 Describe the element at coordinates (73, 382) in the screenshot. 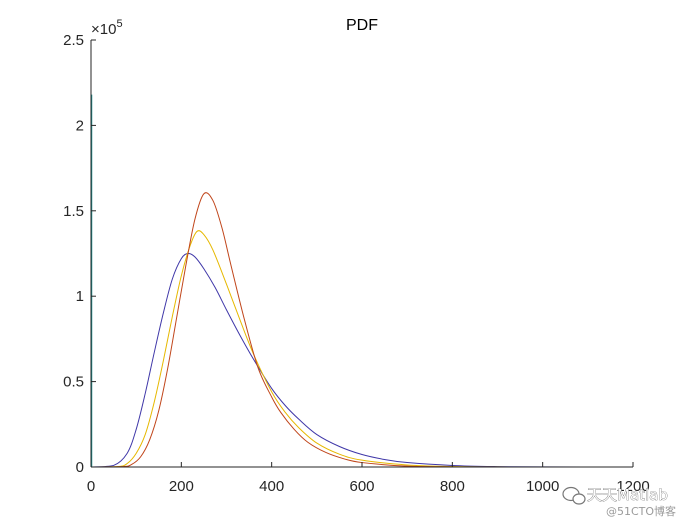

I see `y-tick-label: 0.5` at that location.